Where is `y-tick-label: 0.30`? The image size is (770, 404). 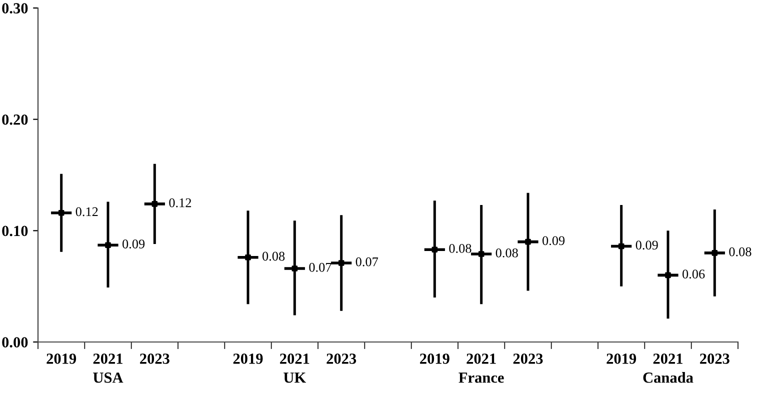 y-tick-label: 0.30 is located at coordinates (15, 8).